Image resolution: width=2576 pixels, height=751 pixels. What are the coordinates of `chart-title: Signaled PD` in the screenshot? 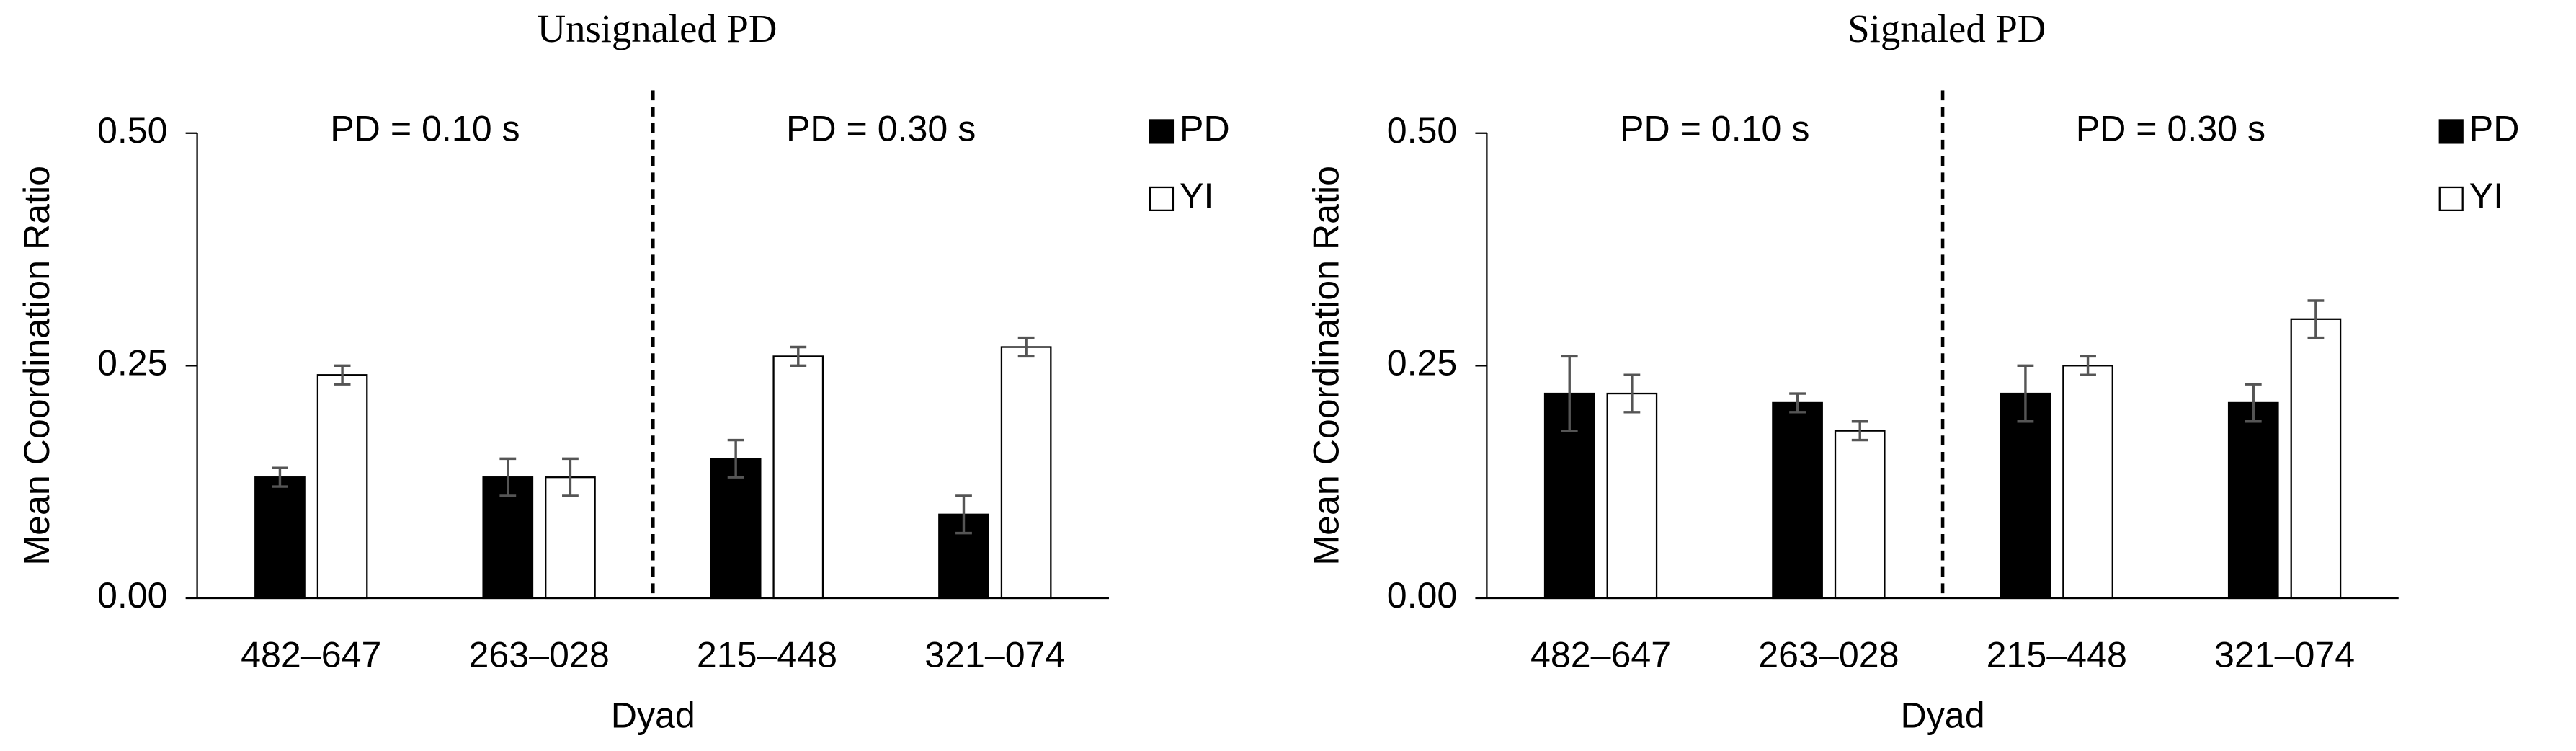 It's located at (1947, 28).